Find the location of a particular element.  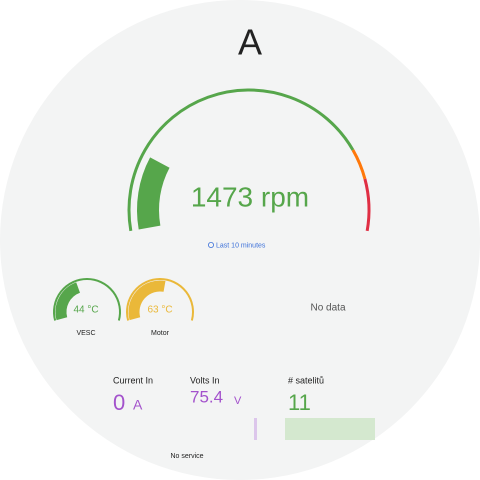

gauge-value: 63 °C is located at coordinates (159, 310).